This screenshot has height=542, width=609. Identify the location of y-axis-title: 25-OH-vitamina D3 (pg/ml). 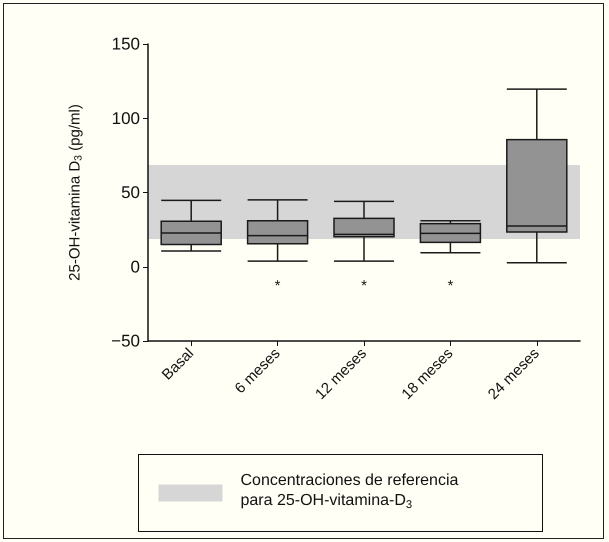
(75, 192).